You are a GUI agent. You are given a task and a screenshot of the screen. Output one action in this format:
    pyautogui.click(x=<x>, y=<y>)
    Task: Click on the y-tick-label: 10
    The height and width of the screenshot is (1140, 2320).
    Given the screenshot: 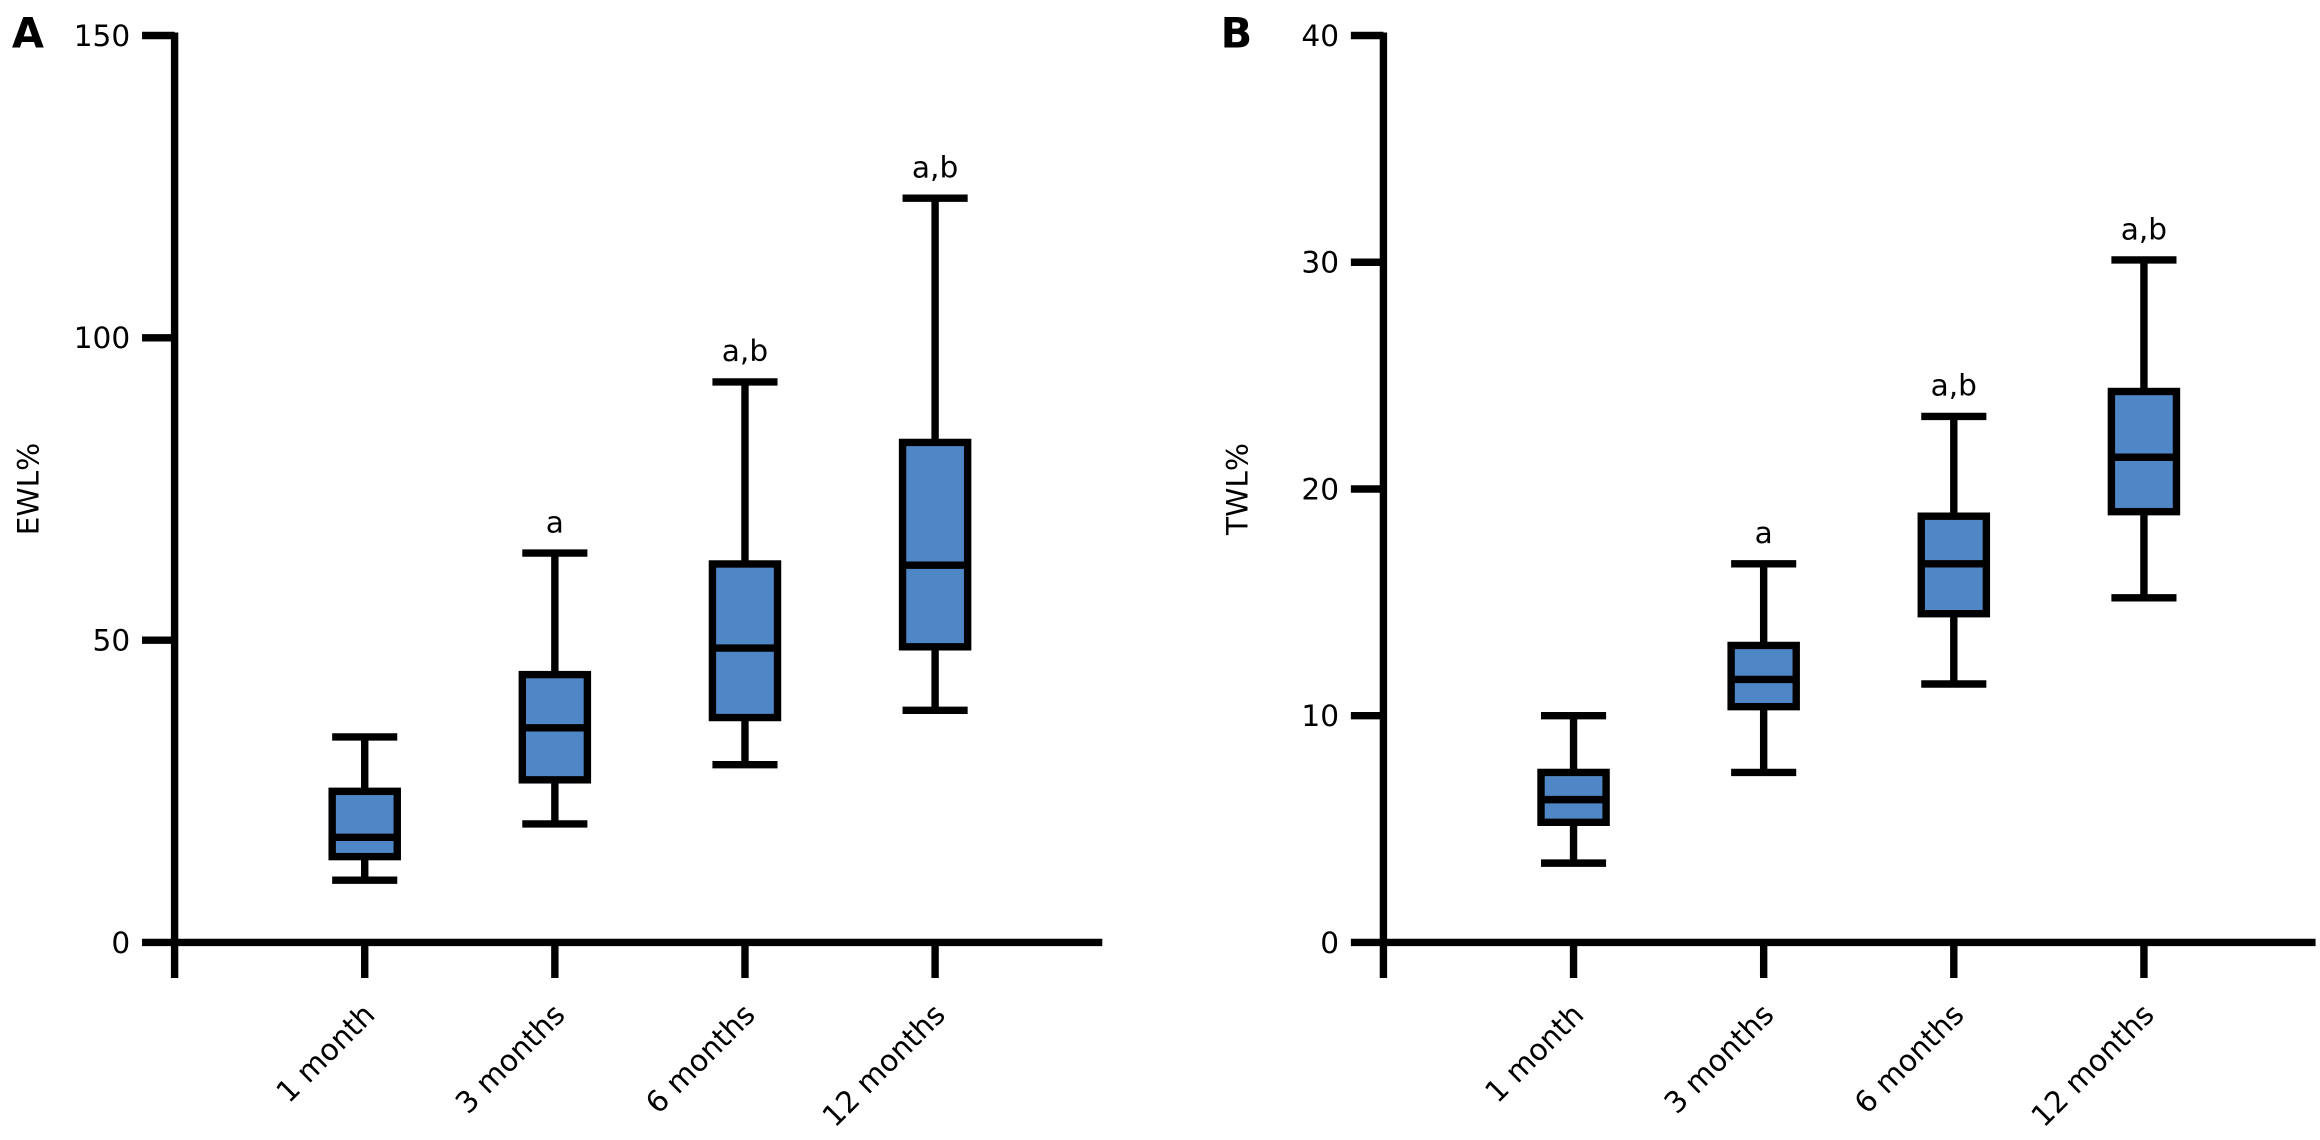 What is the action you would take?
    pyautogui.click(x=1320, y=716)
    